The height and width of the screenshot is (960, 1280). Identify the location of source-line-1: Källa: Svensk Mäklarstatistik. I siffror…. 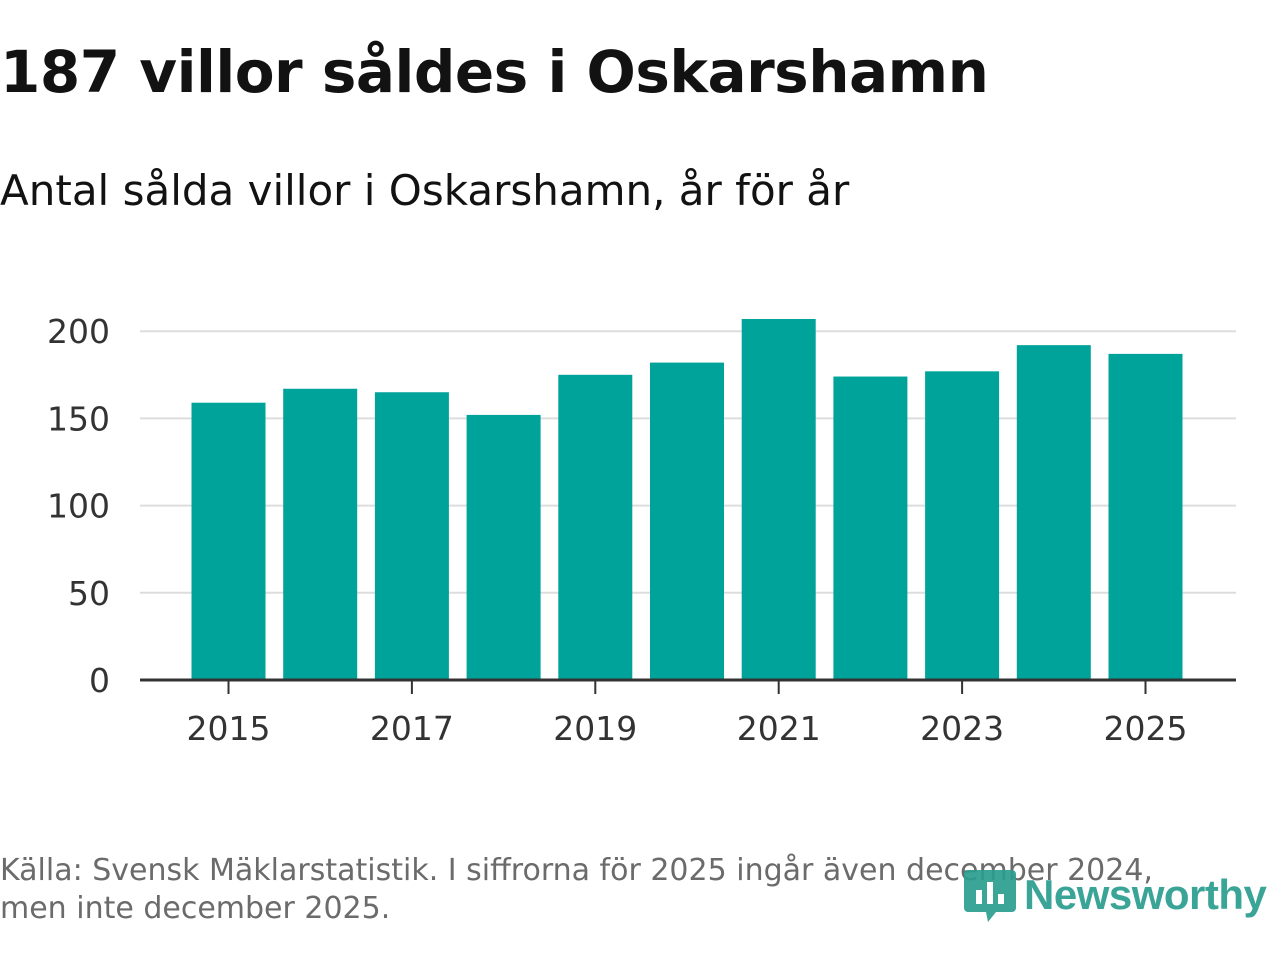
(576, 870).